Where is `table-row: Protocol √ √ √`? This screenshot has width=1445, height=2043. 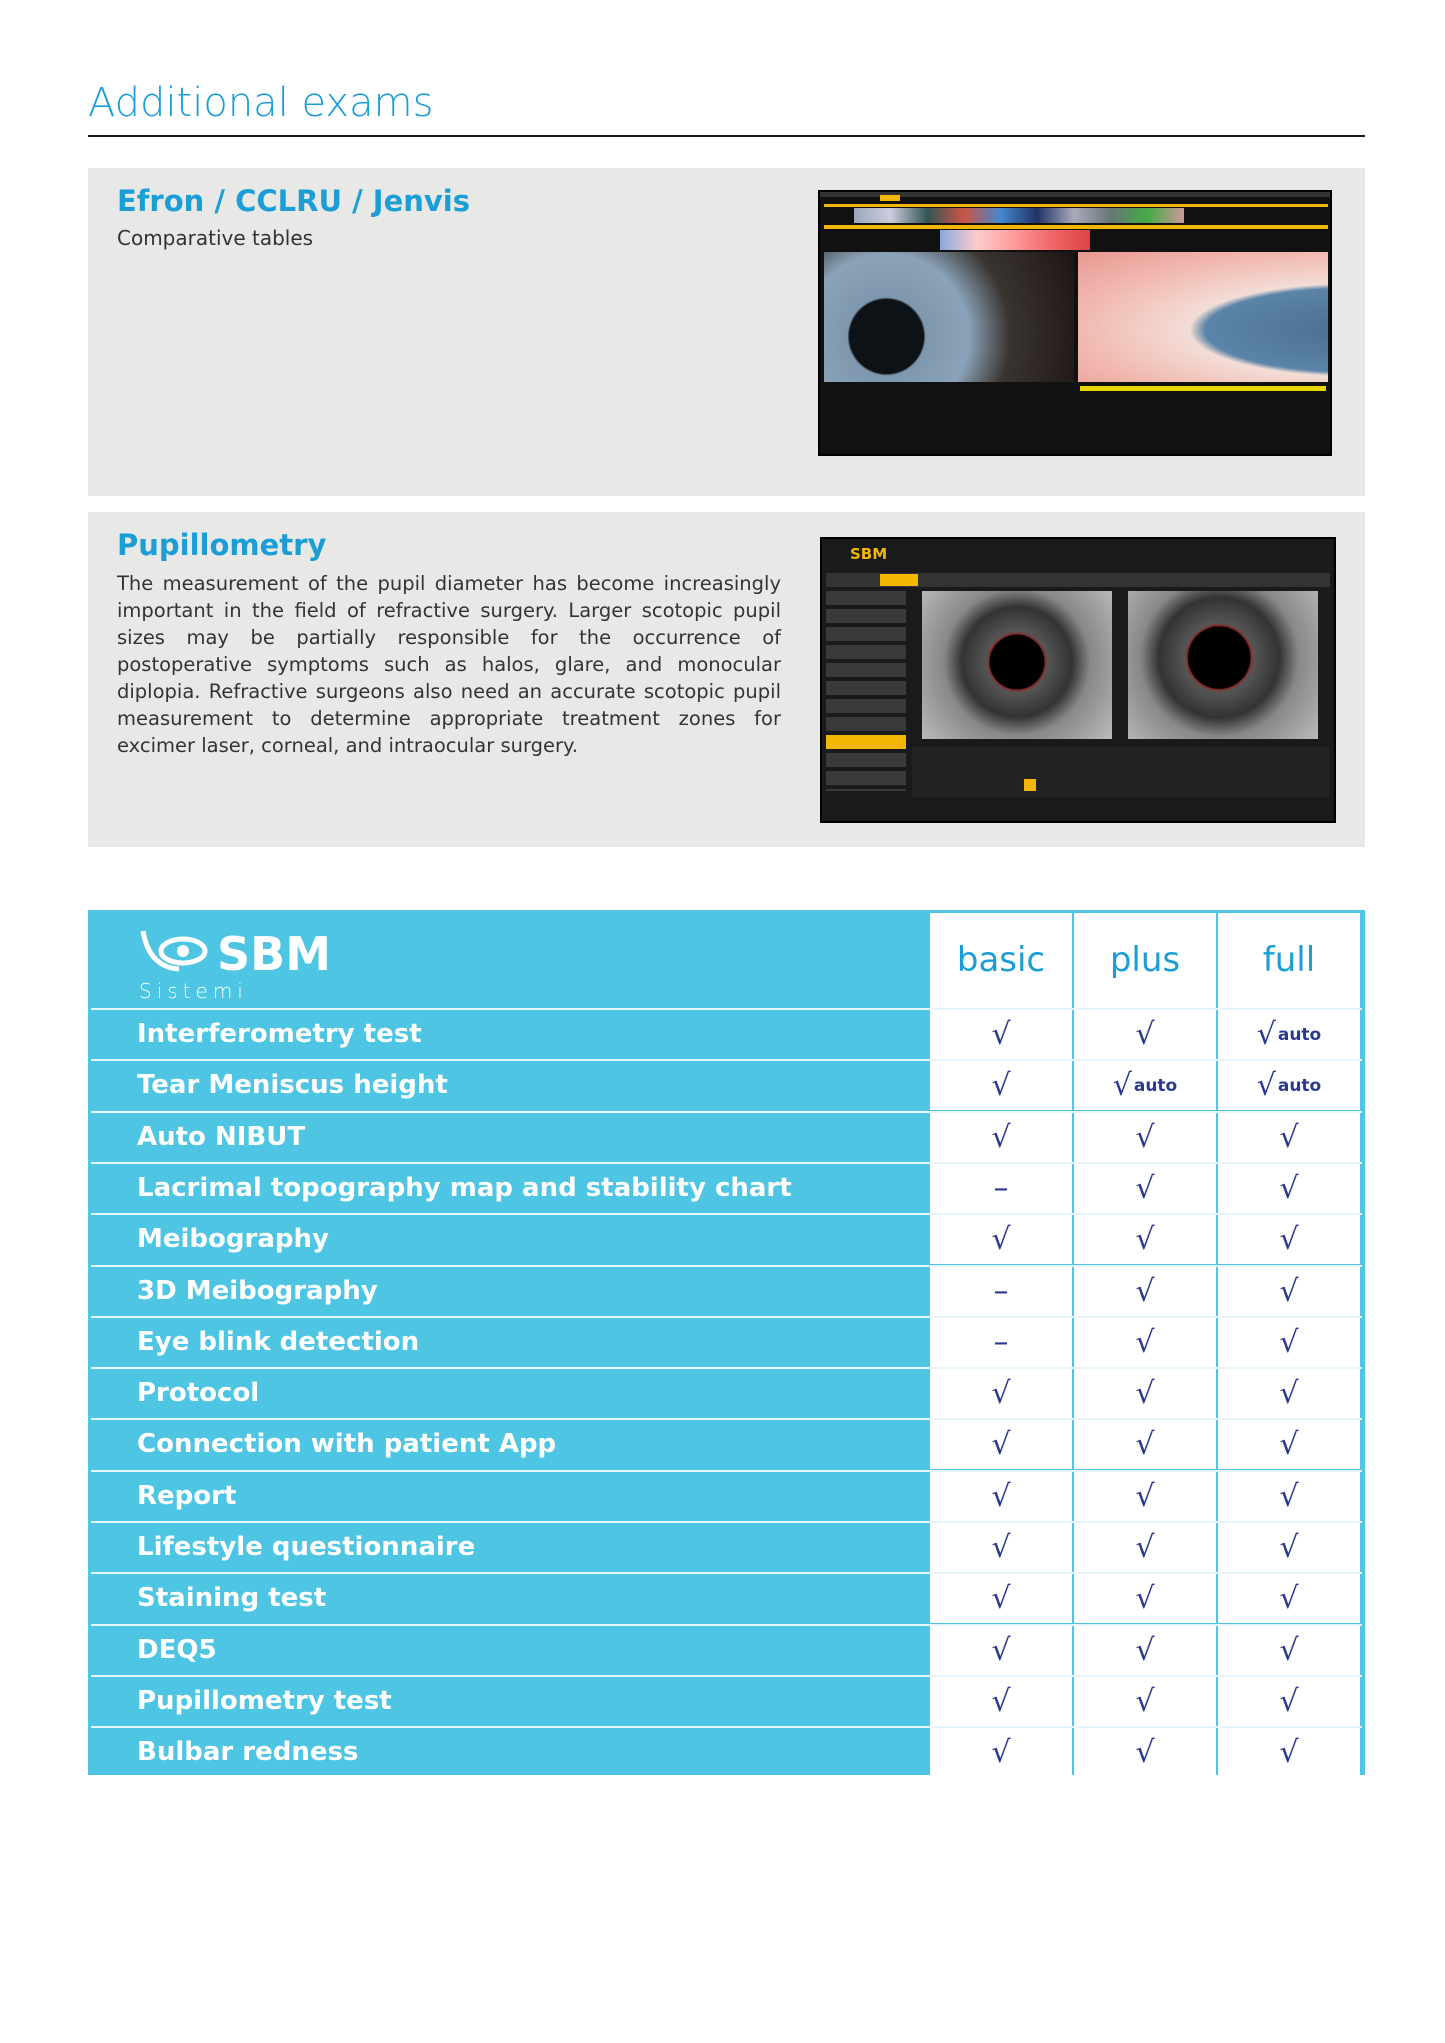 table-row: Protocol √ √ √ is located at coordinates (726, 1393).